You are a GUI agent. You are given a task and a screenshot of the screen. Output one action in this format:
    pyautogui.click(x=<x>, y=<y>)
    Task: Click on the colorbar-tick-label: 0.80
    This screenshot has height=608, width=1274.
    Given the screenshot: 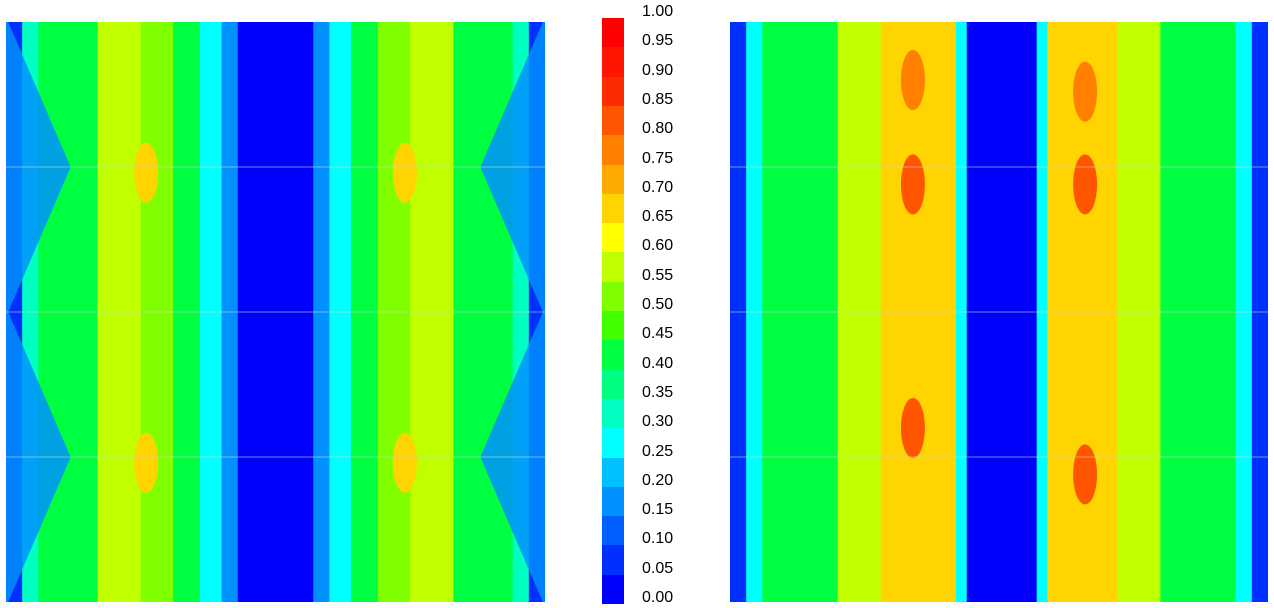 What is the action you would take?
    pyautogui.click(x=658, y=129)
    